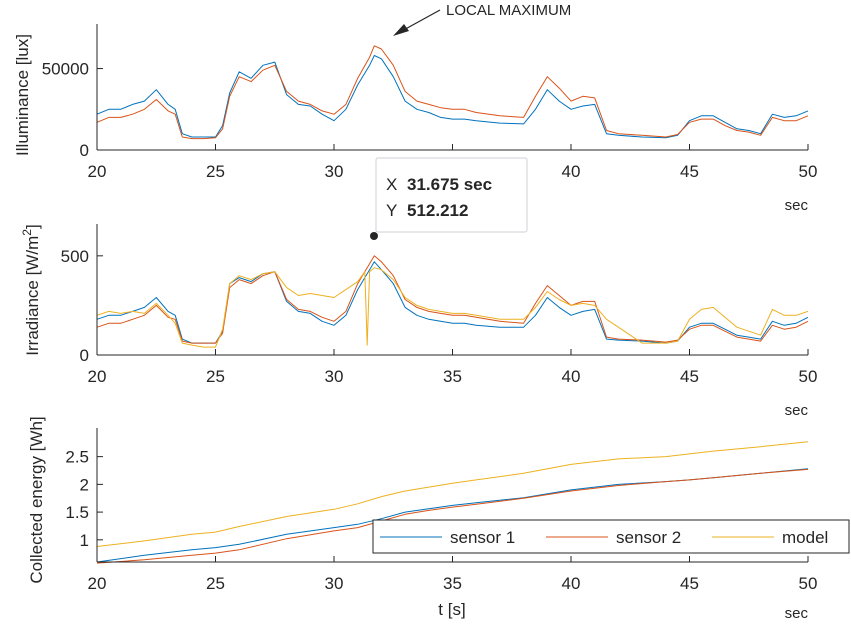 This screenshot has width=851, height=624. I want to click on illuminance-series, so click(452, 92).